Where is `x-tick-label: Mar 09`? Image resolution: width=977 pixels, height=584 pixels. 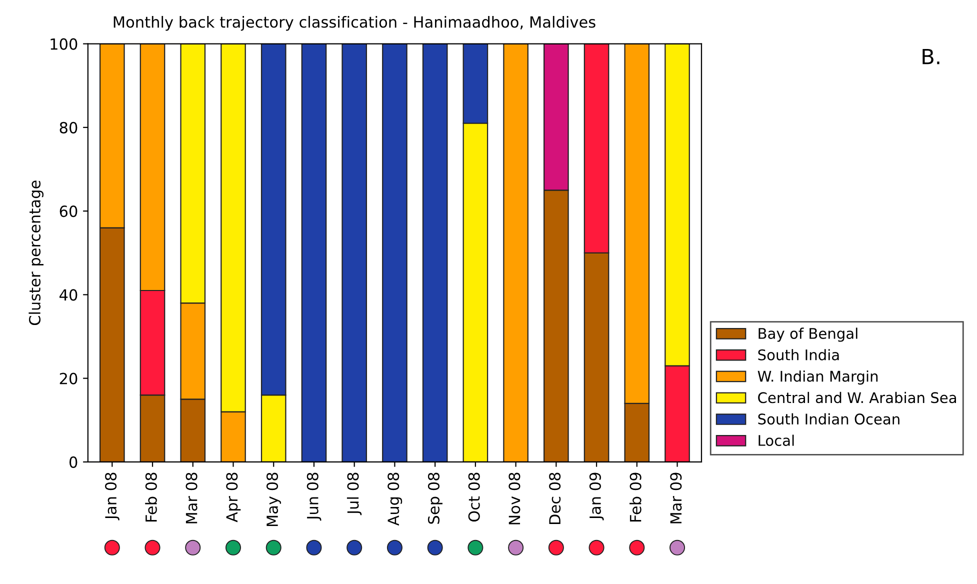
x-tick-label: Mar 09 is located at coordinates (676, 498).